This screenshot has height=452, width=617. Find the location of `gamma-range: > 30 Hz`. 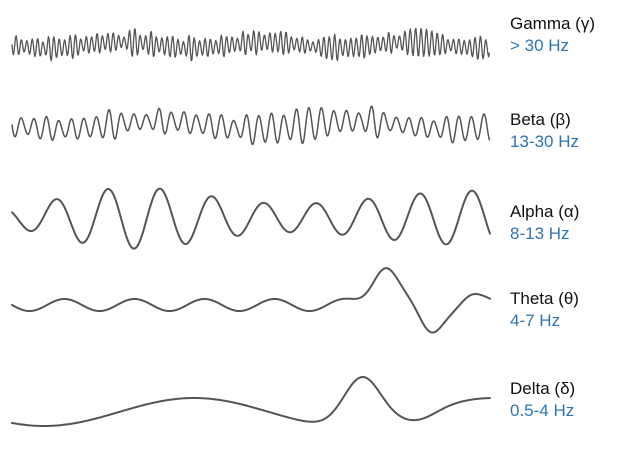

gamma-range: > 30 Hz is located at coordinates (540, 45).